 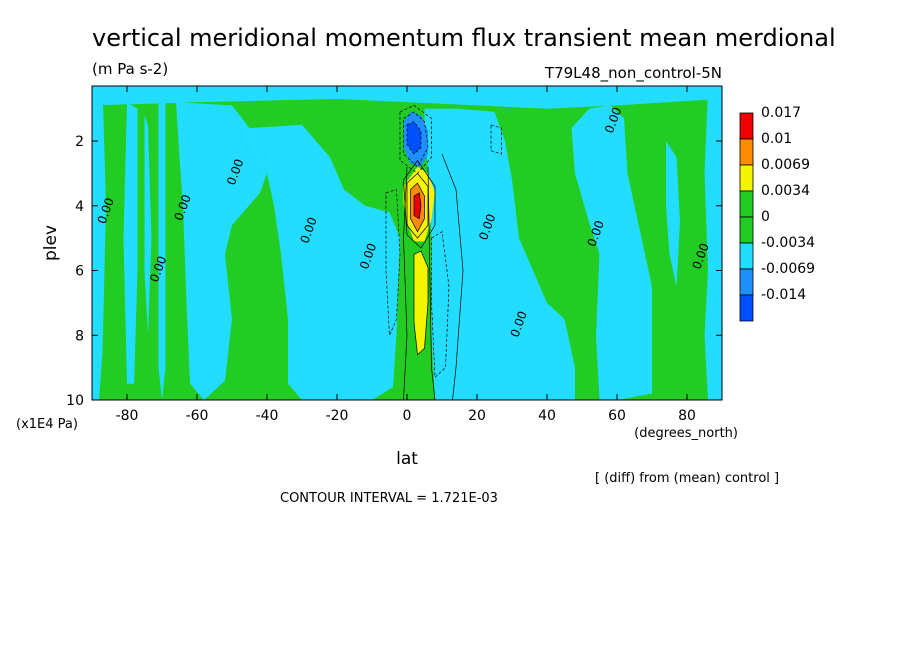 I want to click on colorbar-label: 0, so click(x=765, y=217).